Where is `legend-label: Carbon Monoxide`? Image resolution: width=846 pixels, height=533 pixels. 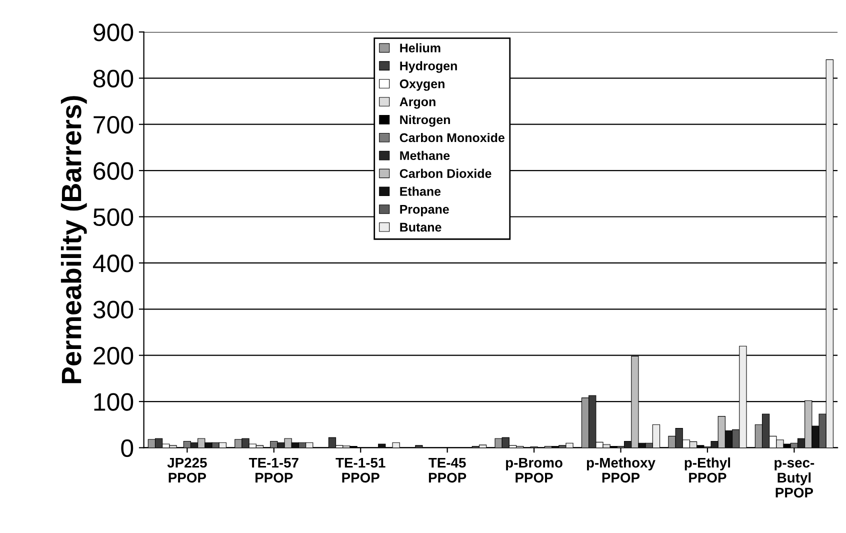
legend-label: Carbon Monoxide is located at coordinates (452, 137).